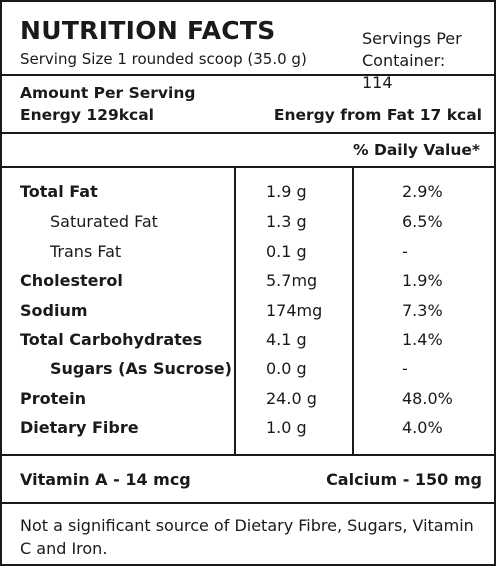 This screenshot has height=570, width=500. I want to click on table-row: Dietary Fibre 1.0 g 4.0%, so click(248, 428).